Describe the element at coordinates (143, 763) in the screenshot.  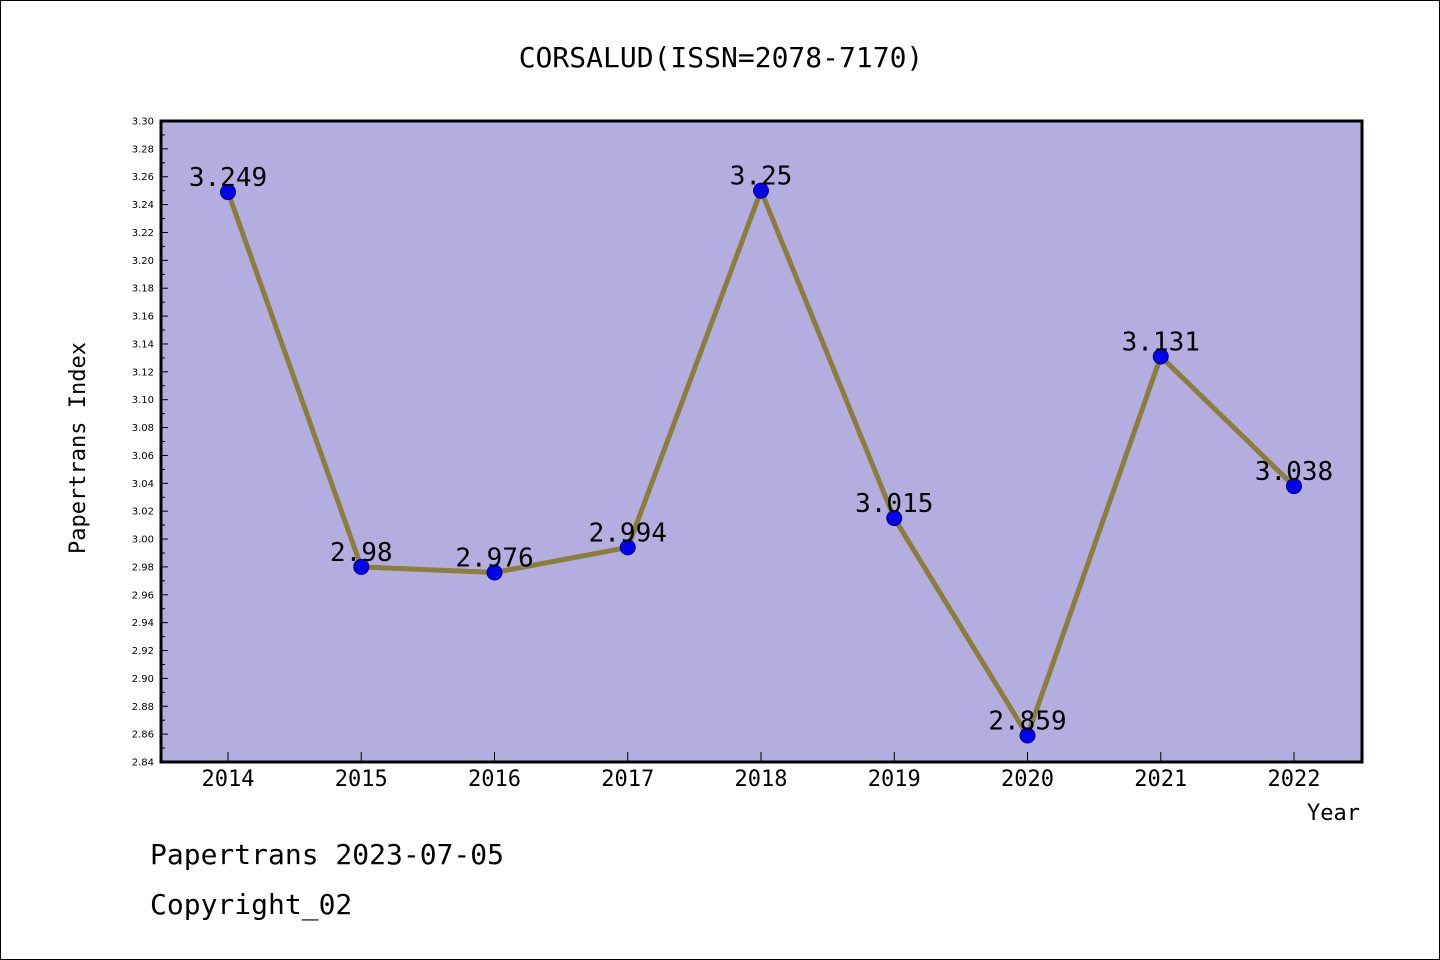
I see `y-tick-label: 2.84` at that location.